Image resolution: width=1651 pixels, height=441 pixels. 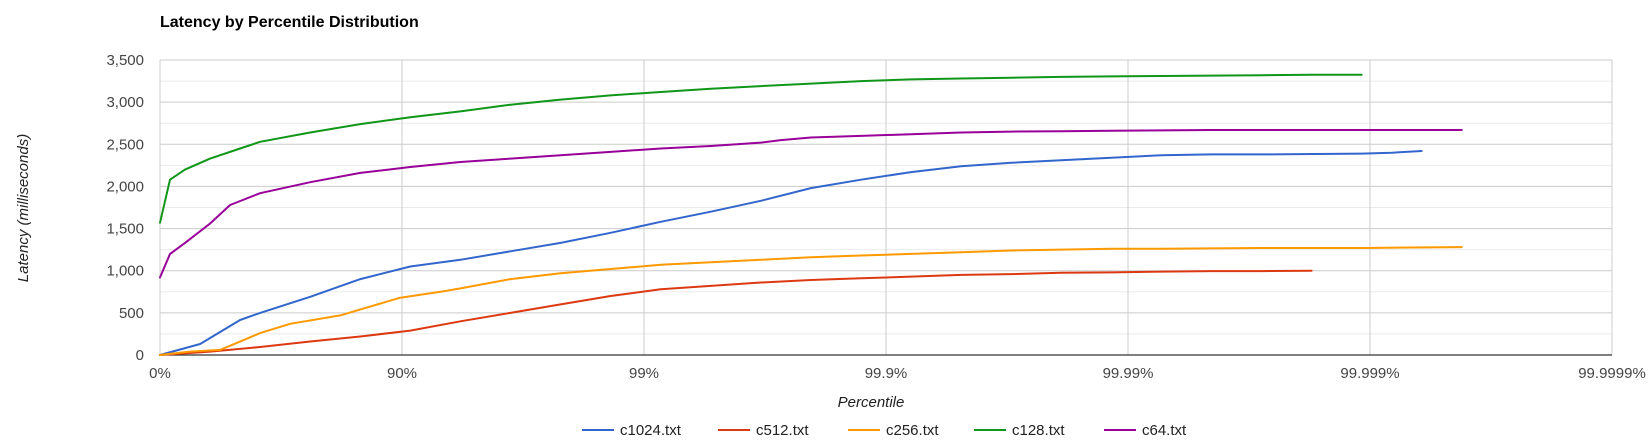 I want to click on x-axis-title: Percentile, so click(x=871, y=402).